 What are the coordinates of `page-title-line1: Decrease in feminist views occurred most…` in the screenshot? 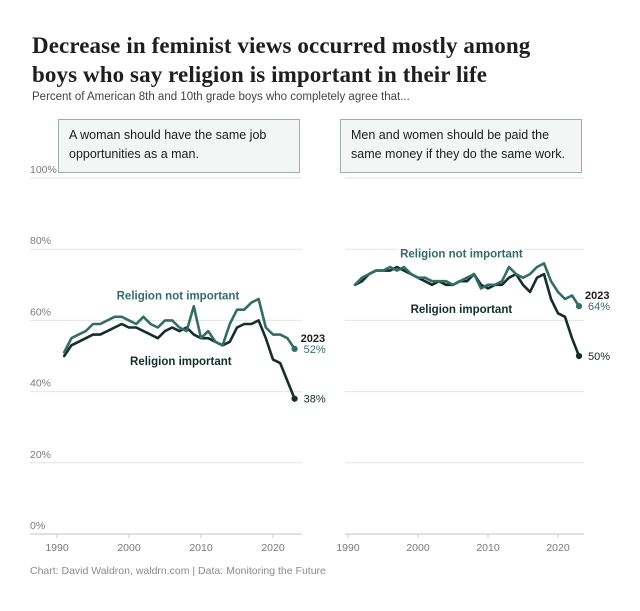 It's located at (281, 45).